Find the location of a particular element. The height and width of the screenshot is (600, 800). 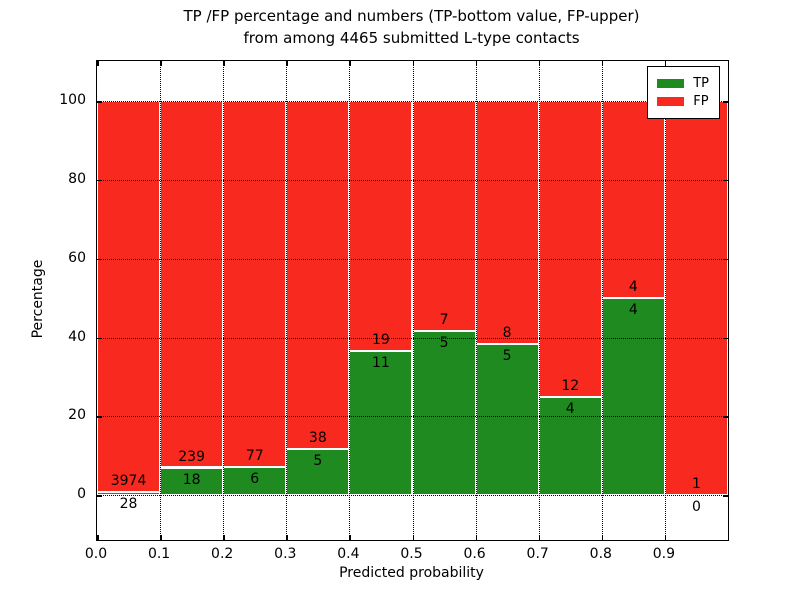

fp-count-label: 3974 is located at coordinates (128, 481).